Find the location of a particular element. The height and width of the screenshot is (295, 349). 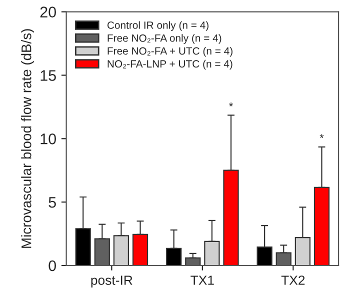

x-tick-label: TX2 is located at coordinates (293, 280).